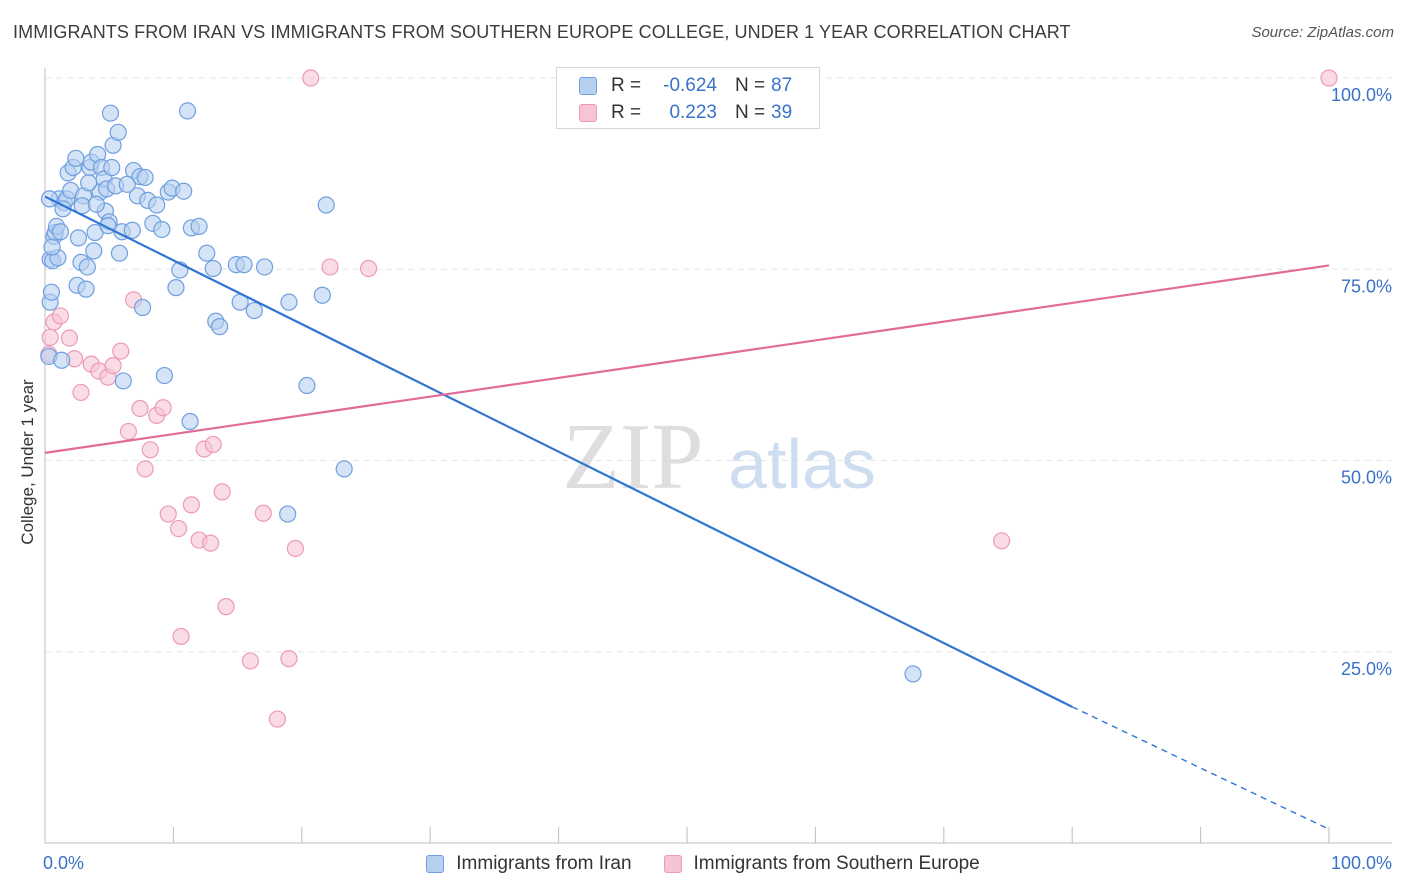  I want to click on legend-label-southern-europe: Immigrants from Southern Europe, so click(836, 863).